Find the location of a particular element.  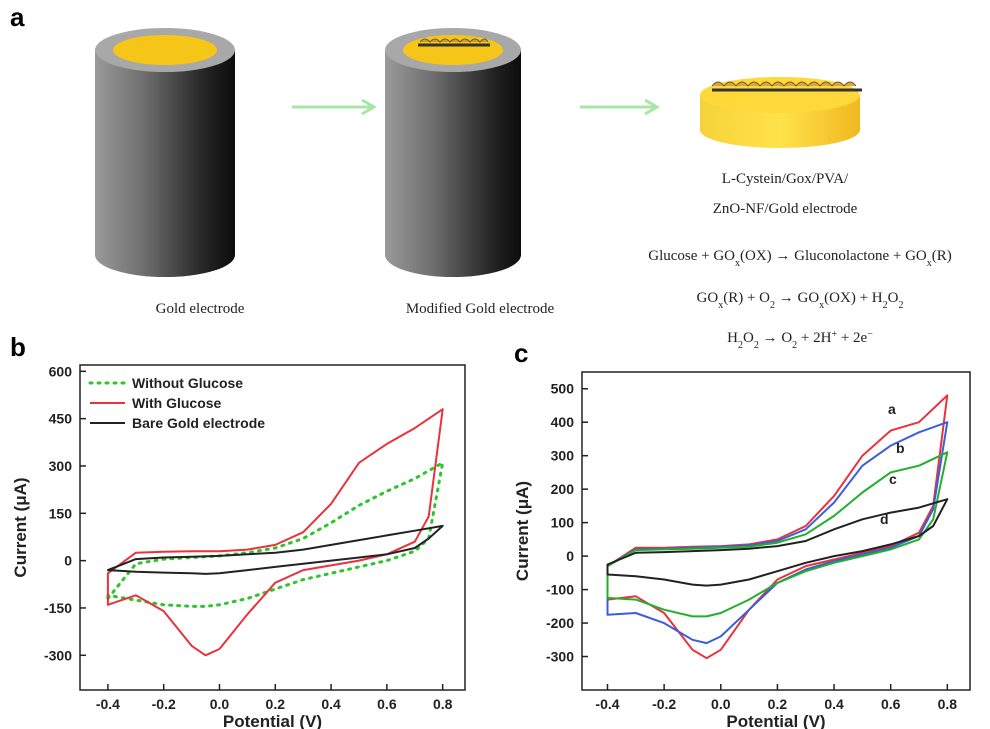

panel-label: a is located at coordinates (17, 17).